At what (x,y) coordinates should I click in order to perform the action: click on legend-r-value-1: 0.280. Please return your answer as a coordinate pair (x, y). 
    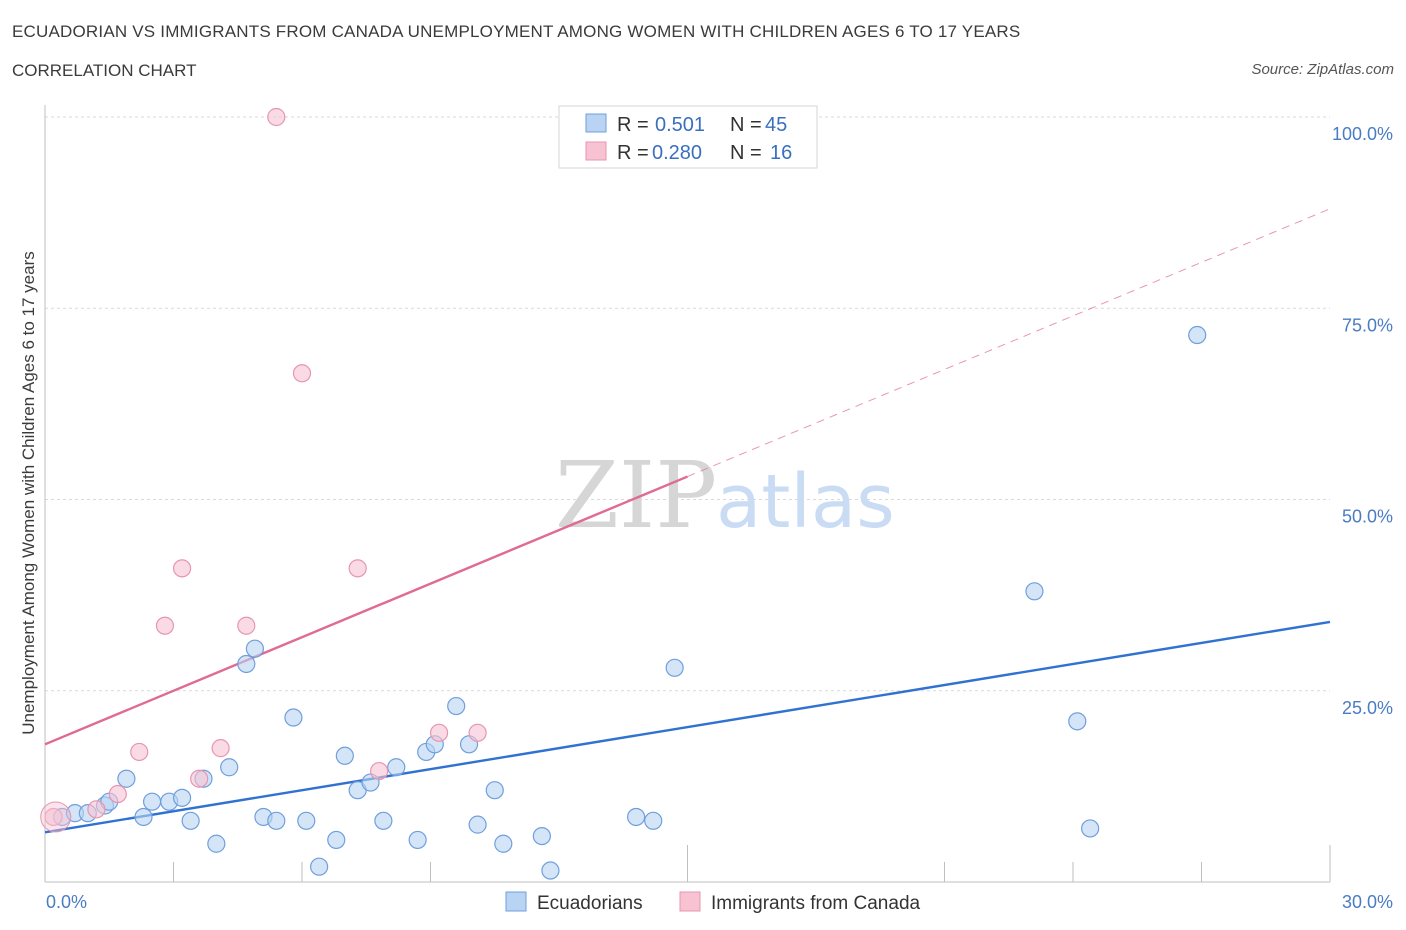
    Looking at the image, I should click on (677, 153).